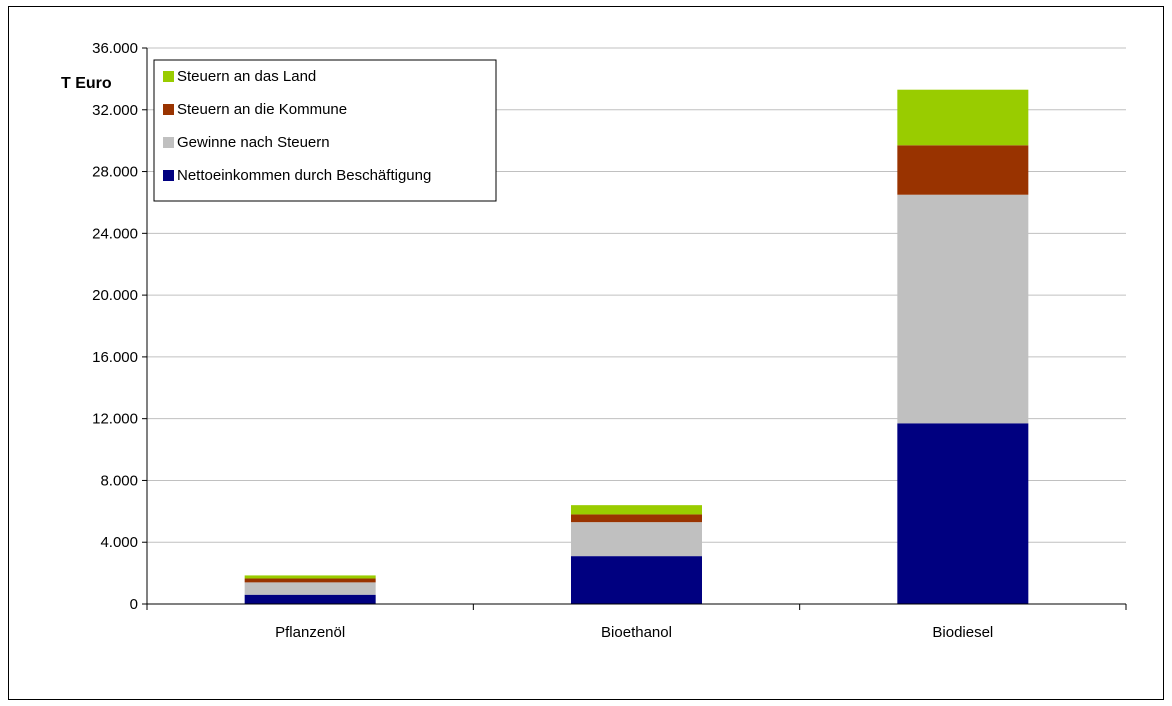  Describe the element at coordinates (115, 48) in the screenshot. I see `y-tick-label: 36.000` at that location.